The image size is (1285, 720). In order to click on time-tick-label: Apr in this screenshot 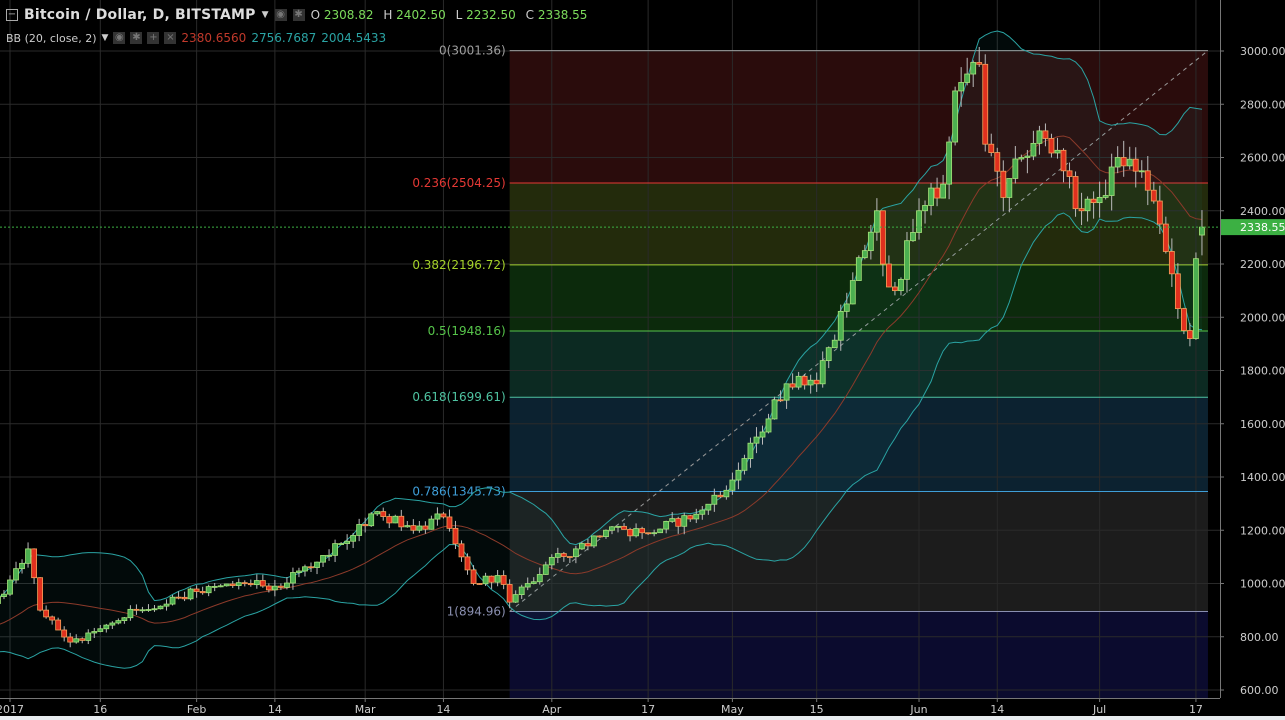, I will do `click(552, 709)`.